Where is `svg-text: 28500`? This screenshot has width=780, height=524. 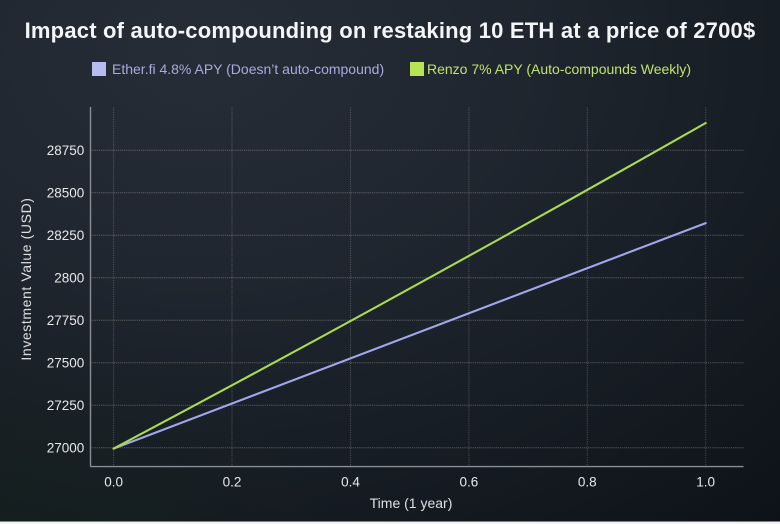 svg-text: 28500 is located at coordinates (66, 193).